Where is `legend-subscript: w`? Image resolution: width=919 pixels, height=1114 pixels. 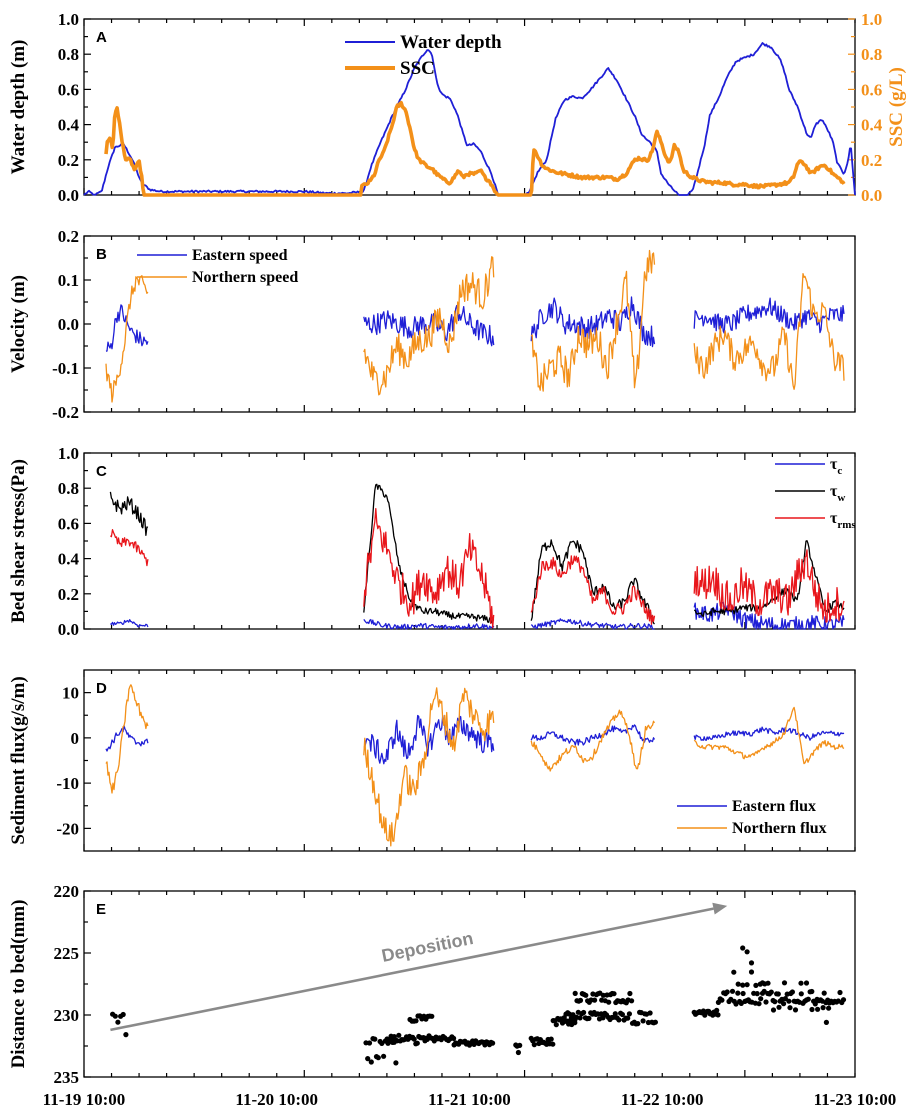 legend-subscript: w is located at coordinates (841, 498).